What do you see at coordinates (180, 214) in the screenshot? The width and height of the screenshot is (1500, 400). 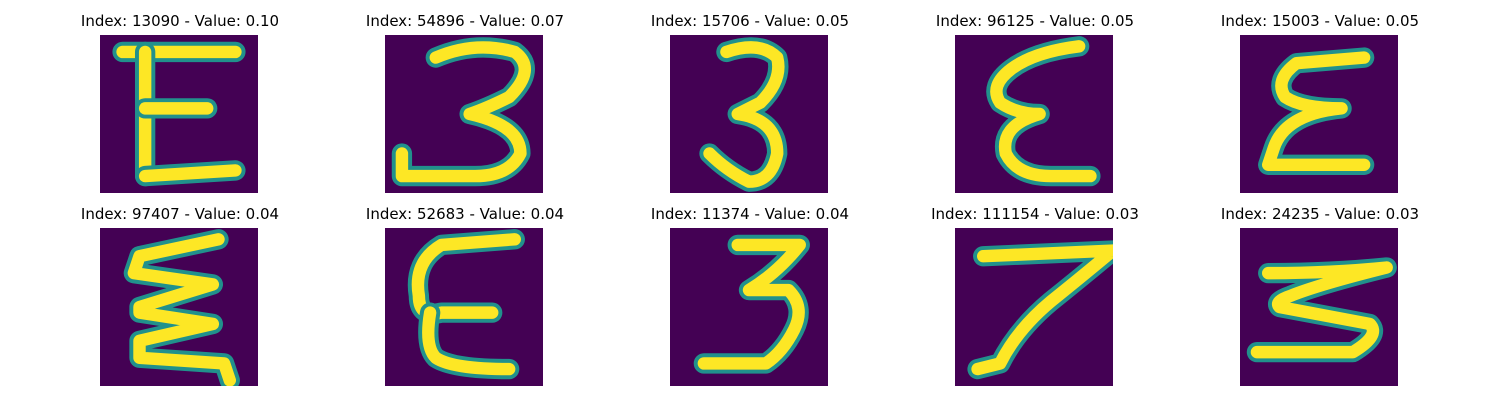 I see `panel-title: Index: 97407 - Value: 0.04` at bounding box center [180, 214].